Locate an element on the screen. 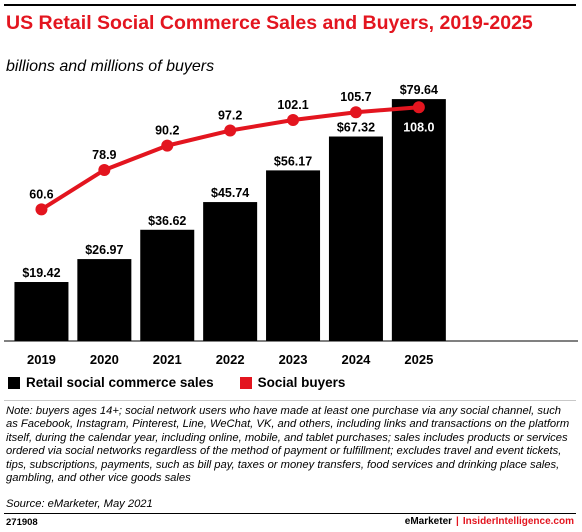 The image size is (582, 532). brand-name: eMarketer is located at coordinates (428, 521).